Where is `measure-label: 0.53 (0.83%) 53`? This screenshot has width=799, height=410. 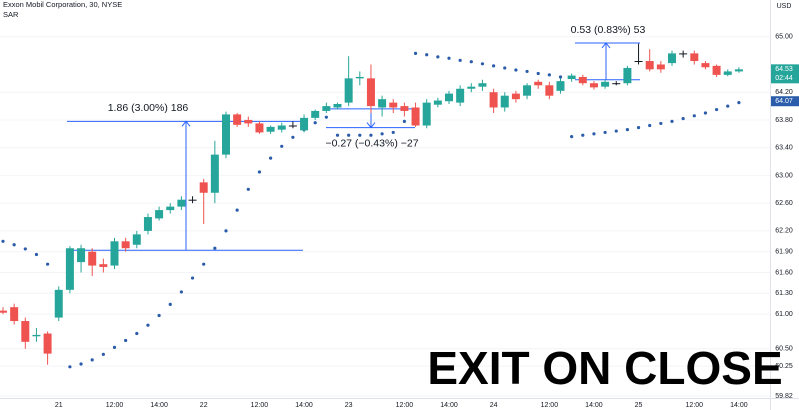
measure-label: 0.53 (0.83%) 53 is located at coordinates (608, 30).